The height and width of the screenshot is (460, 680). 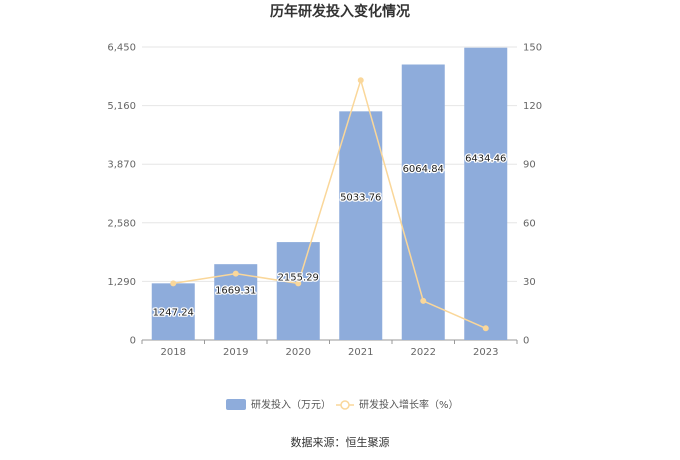 I want to click on chart-title: 历年研发投入变化情况, so click(x=340, y=11).